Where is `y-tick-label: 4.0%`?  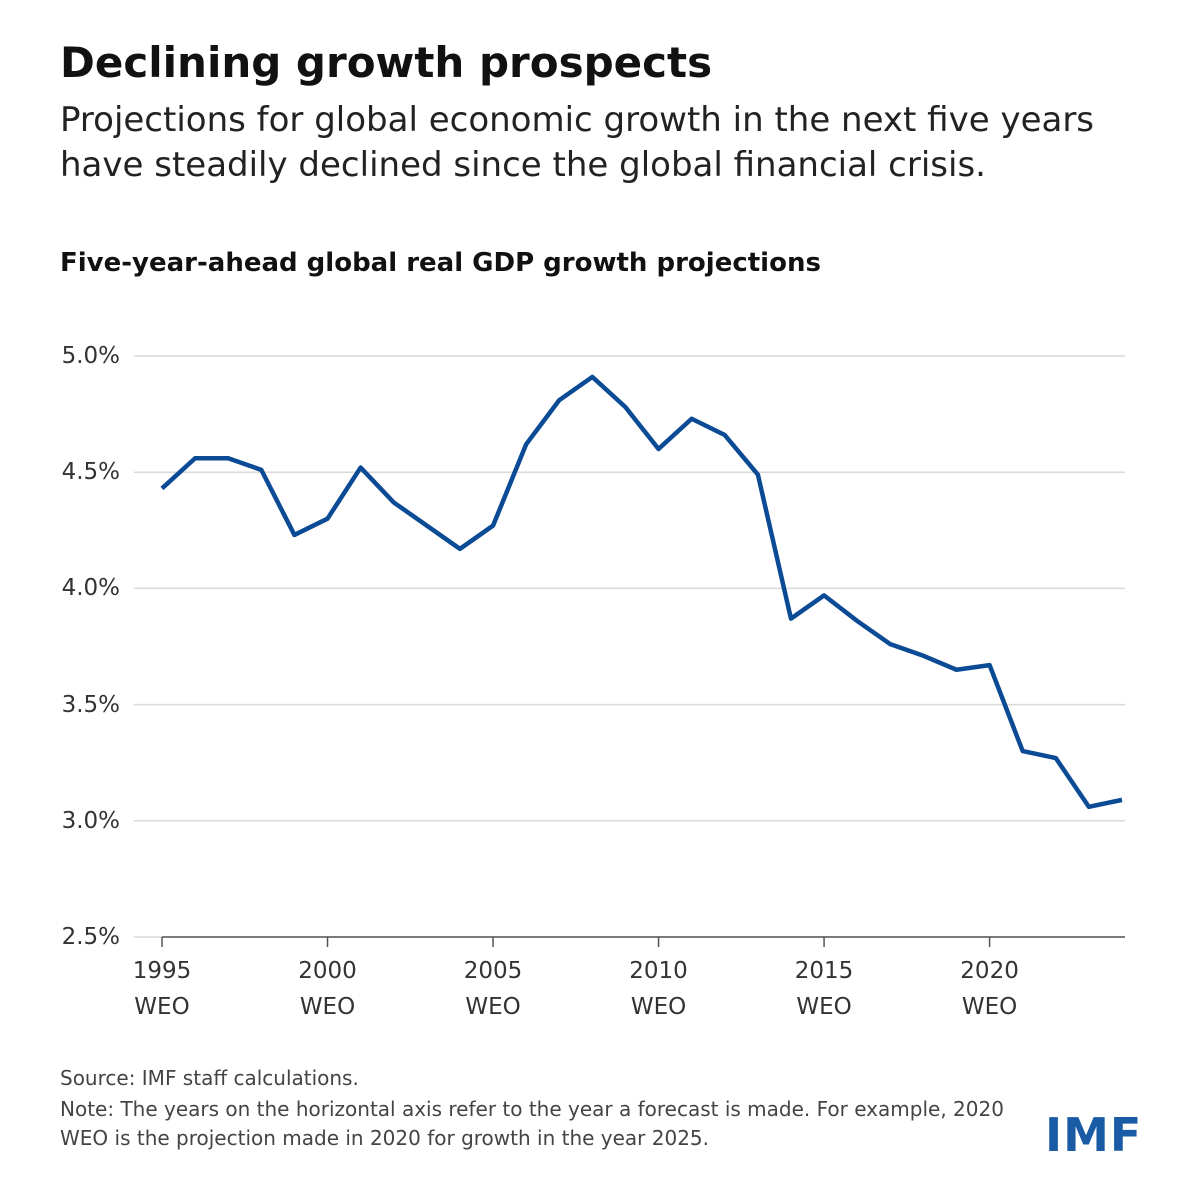
y-tick-label: 4.0% is located at coordinates (90, 588).